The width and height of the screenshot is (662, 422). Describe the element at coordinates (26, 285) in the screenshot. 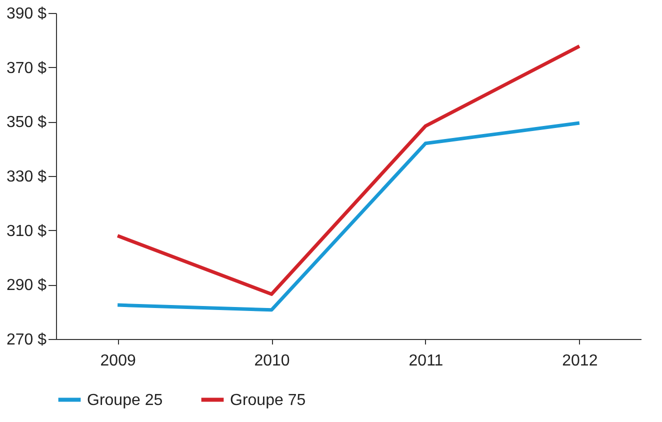

I see `y-tick-label: 290 $` at that location.